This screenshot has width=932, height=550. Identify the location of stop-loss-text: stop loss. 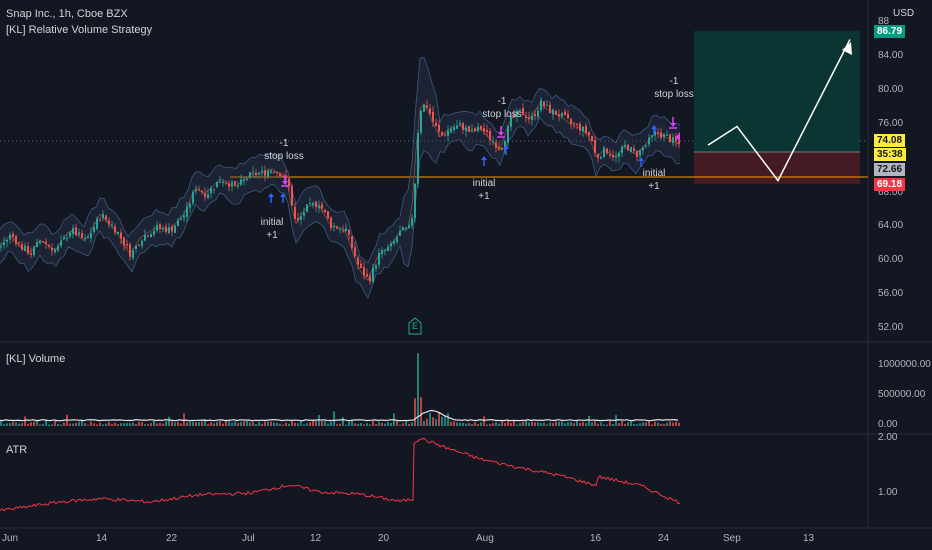
(674, 94).